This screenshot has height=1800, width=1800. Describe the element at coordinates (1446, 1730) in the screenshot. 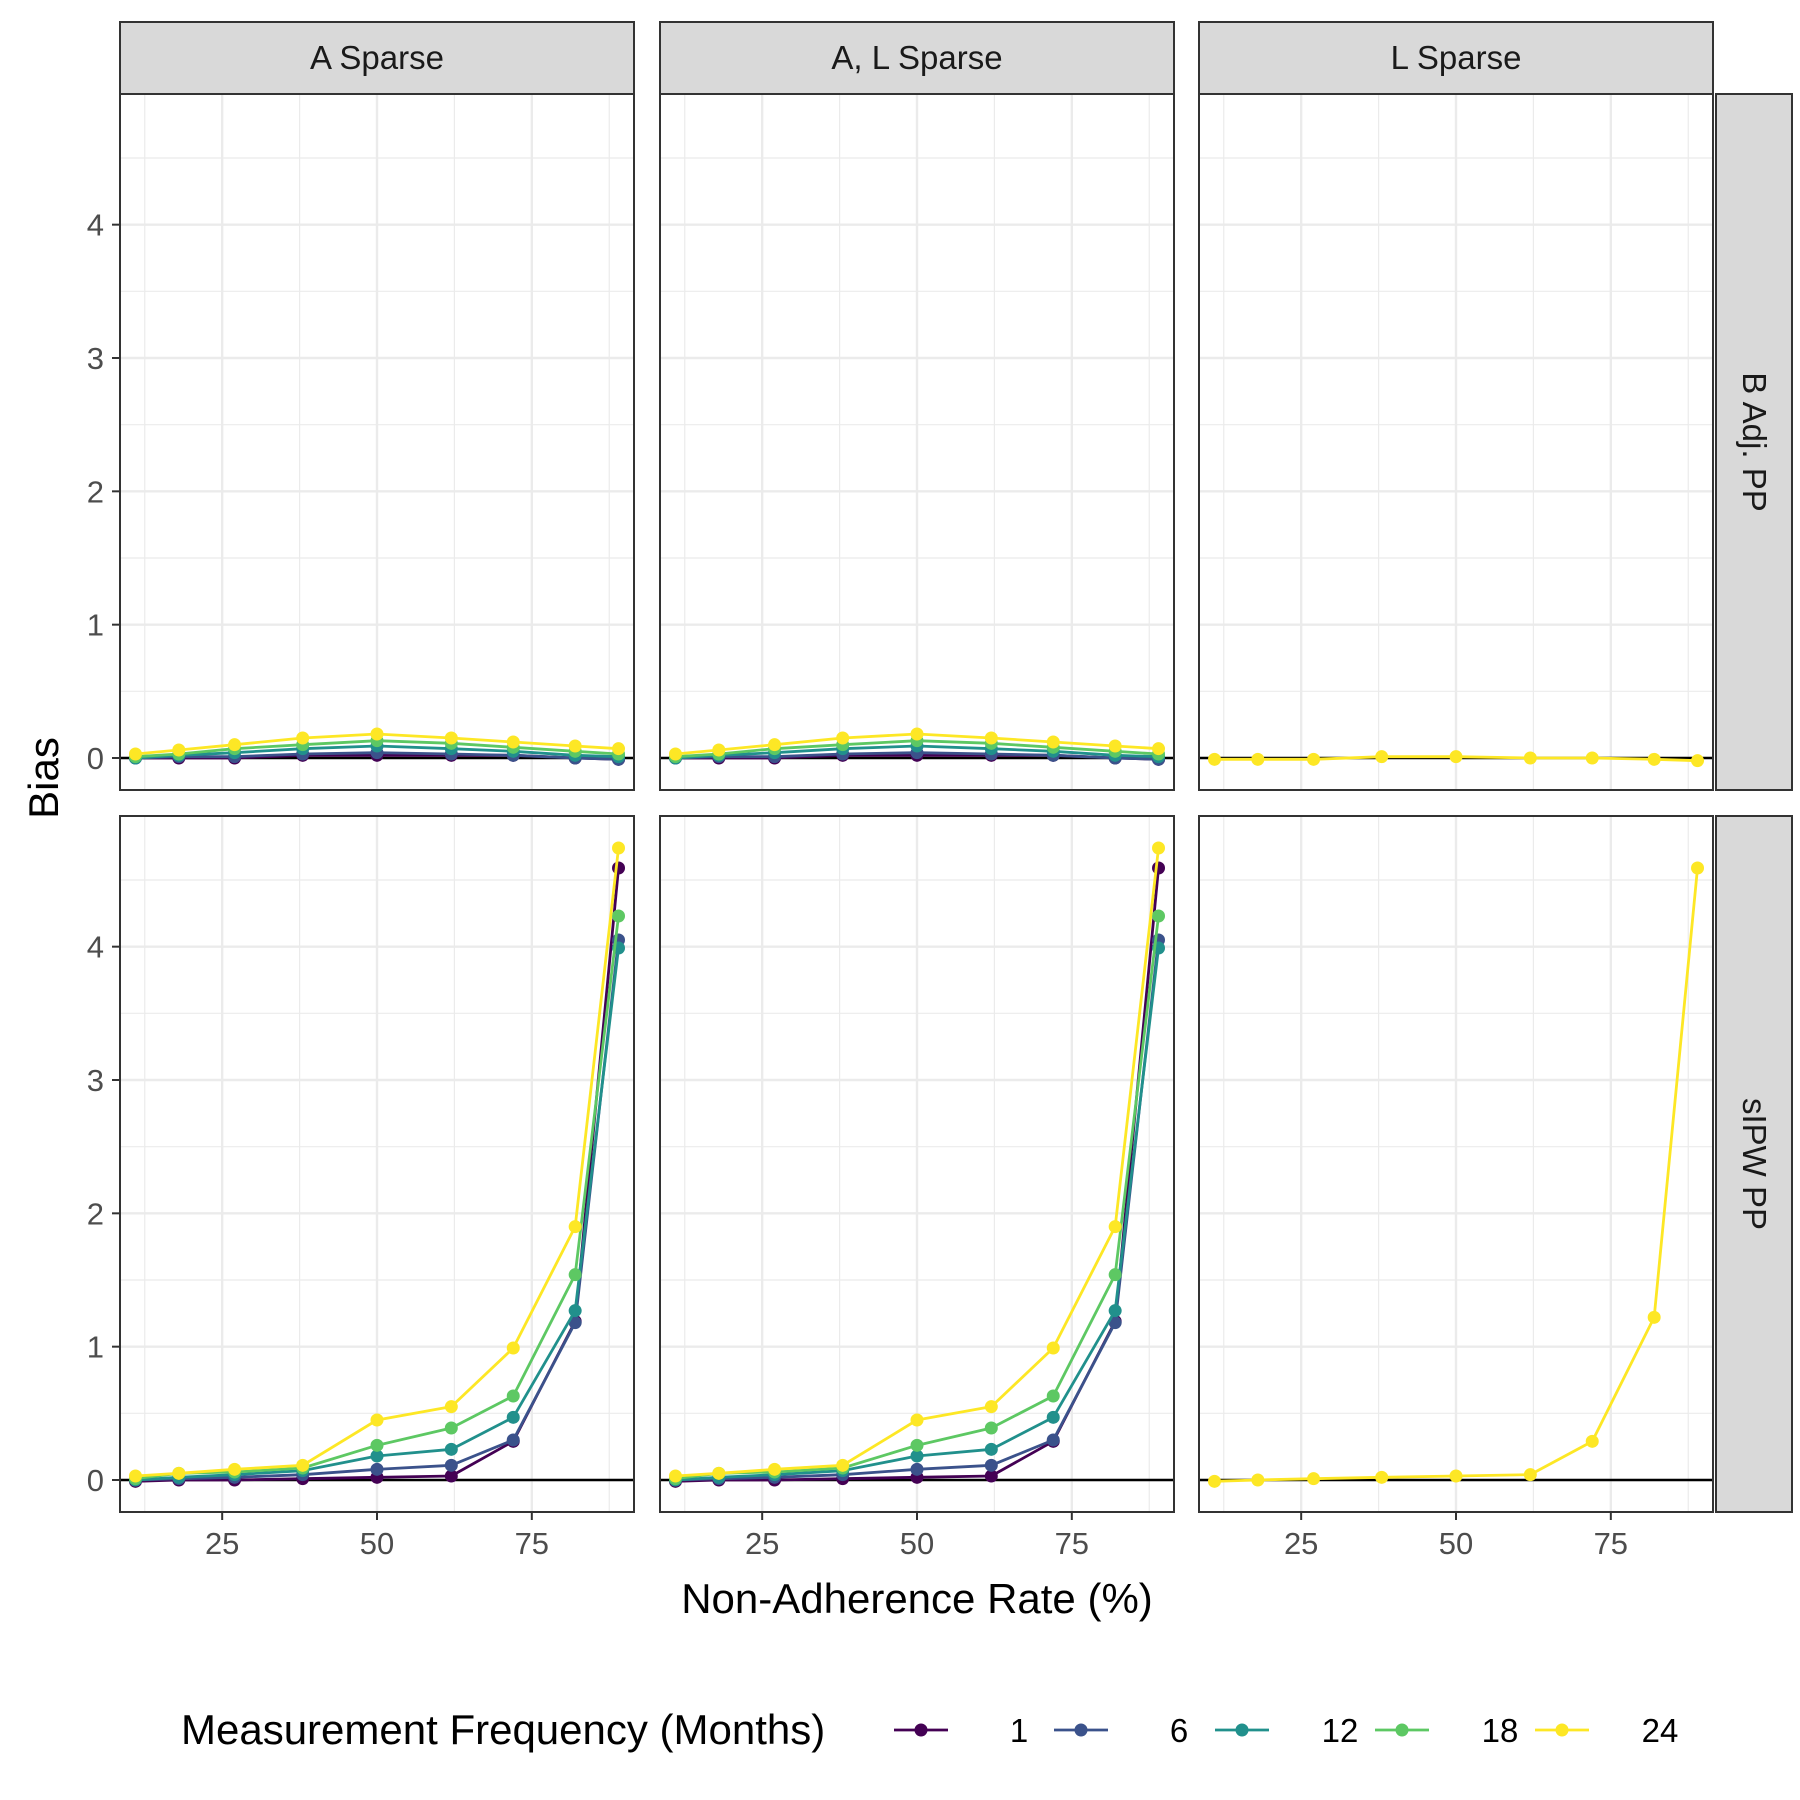

I see `legend-item-18: 18` at that location.